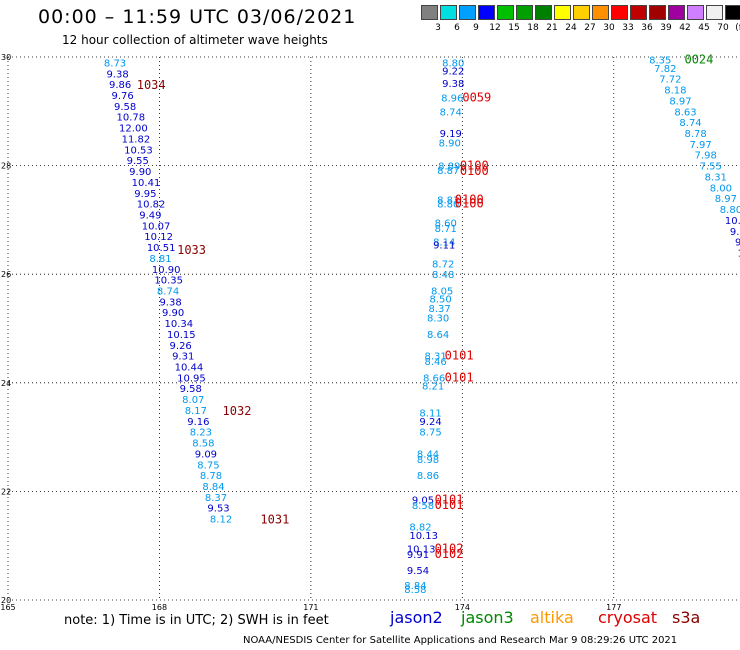 The image size is (740, 650). What do you see at coordinates (441, 300) in the screenshot?
I see `swh-value-label: 8.50` at bounding box center [441, 300].